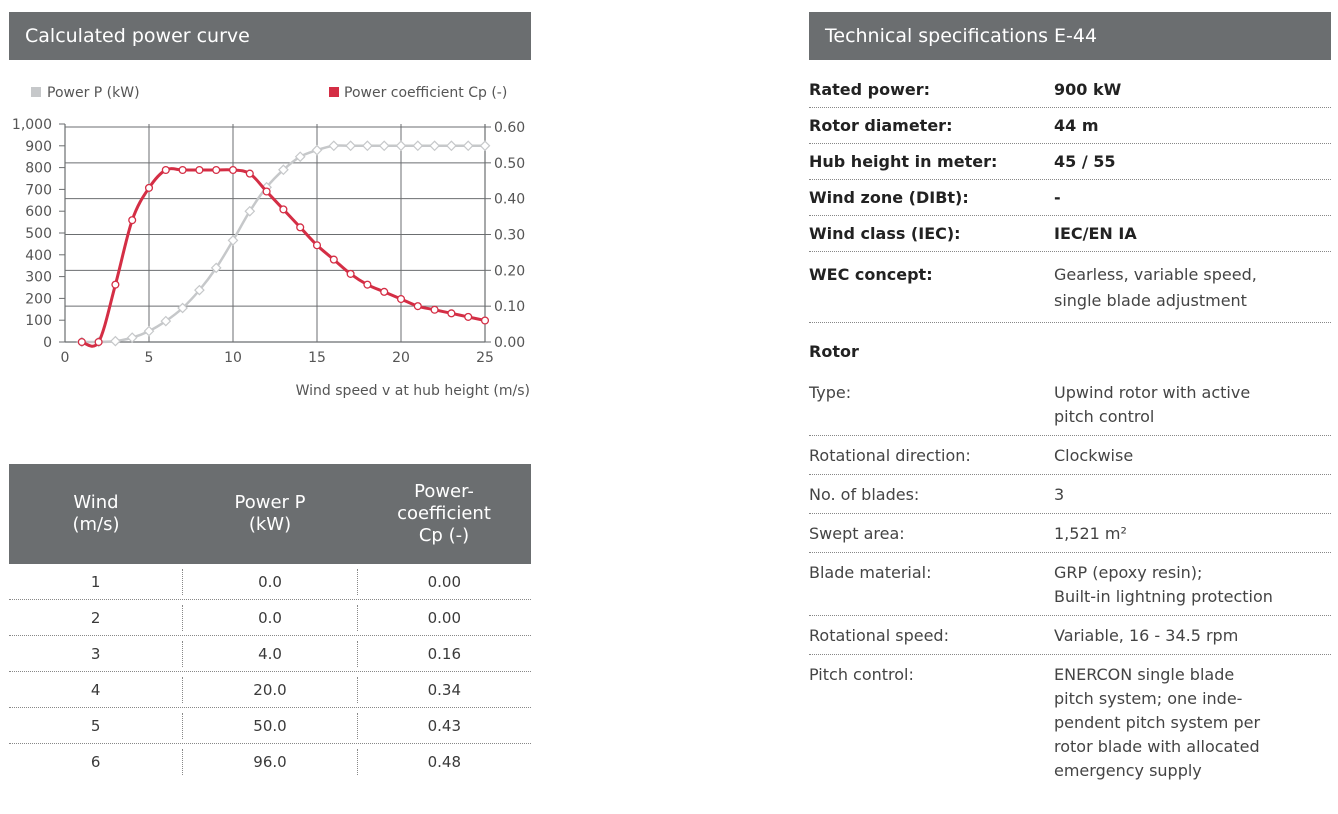 The height and width of the screenshot is (814, 1338). What do you see at coordinates (283, 257) in the screenshot?
I see `cp-series-line` at bounding box center [283, 257].